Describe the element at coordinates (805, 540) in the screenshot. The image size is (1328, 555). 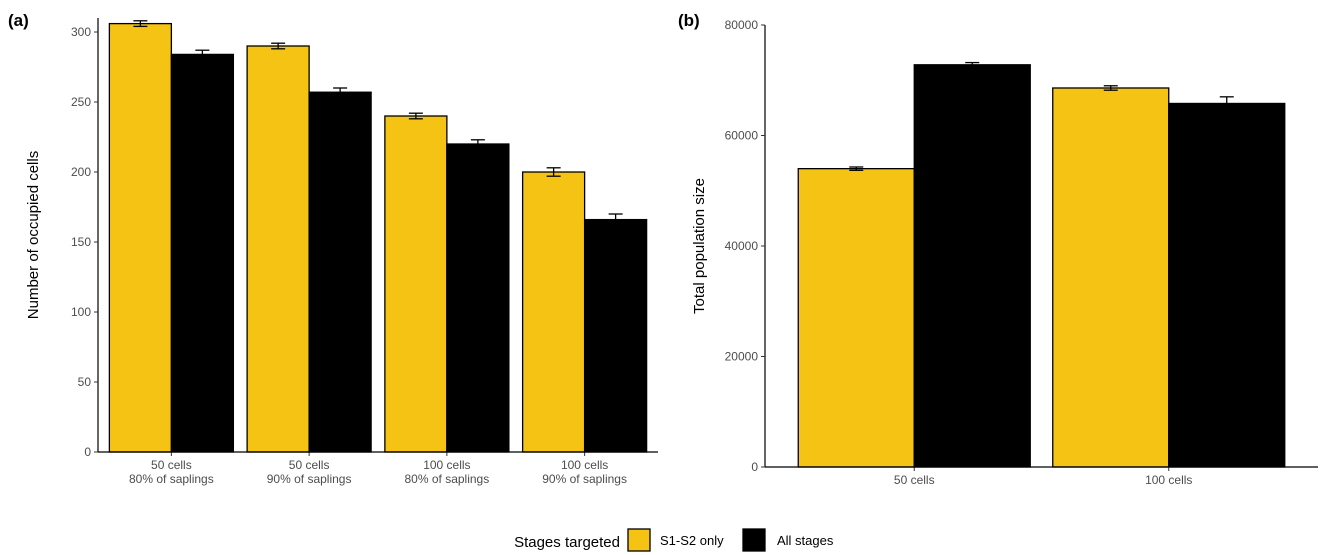
I see `legend-label-all-stages: All stages` at that location.